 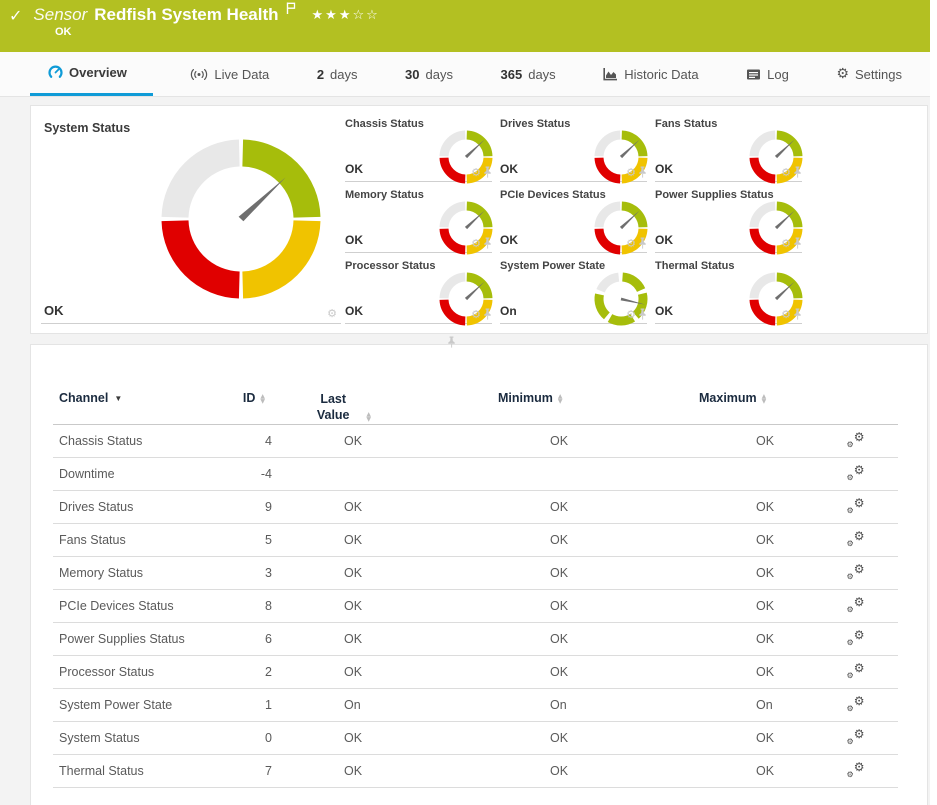 What do you see at coordinates (16, 15) in the screenshot?
I see `status-check-icon: ✓` at bounding box center [16, 15].